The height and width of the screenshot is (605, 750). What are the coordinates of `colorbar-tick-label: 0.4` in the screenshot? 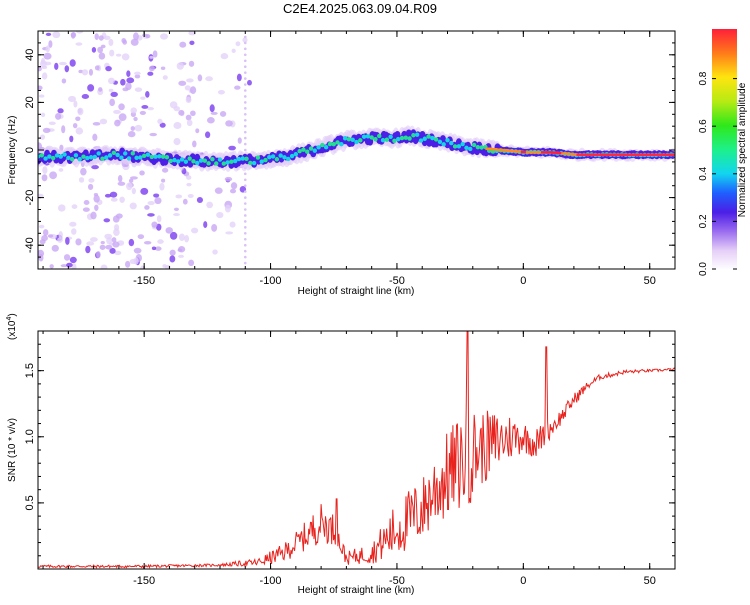 It's located at (703, 173).